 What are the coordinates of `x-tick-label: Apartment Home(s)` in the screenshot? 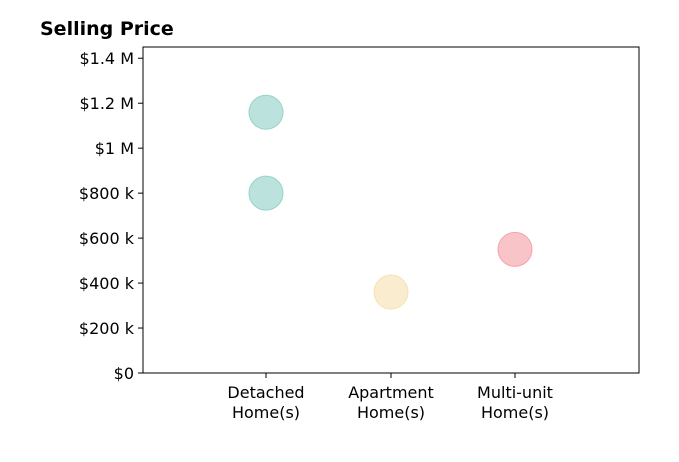 It's located at (391, 402).